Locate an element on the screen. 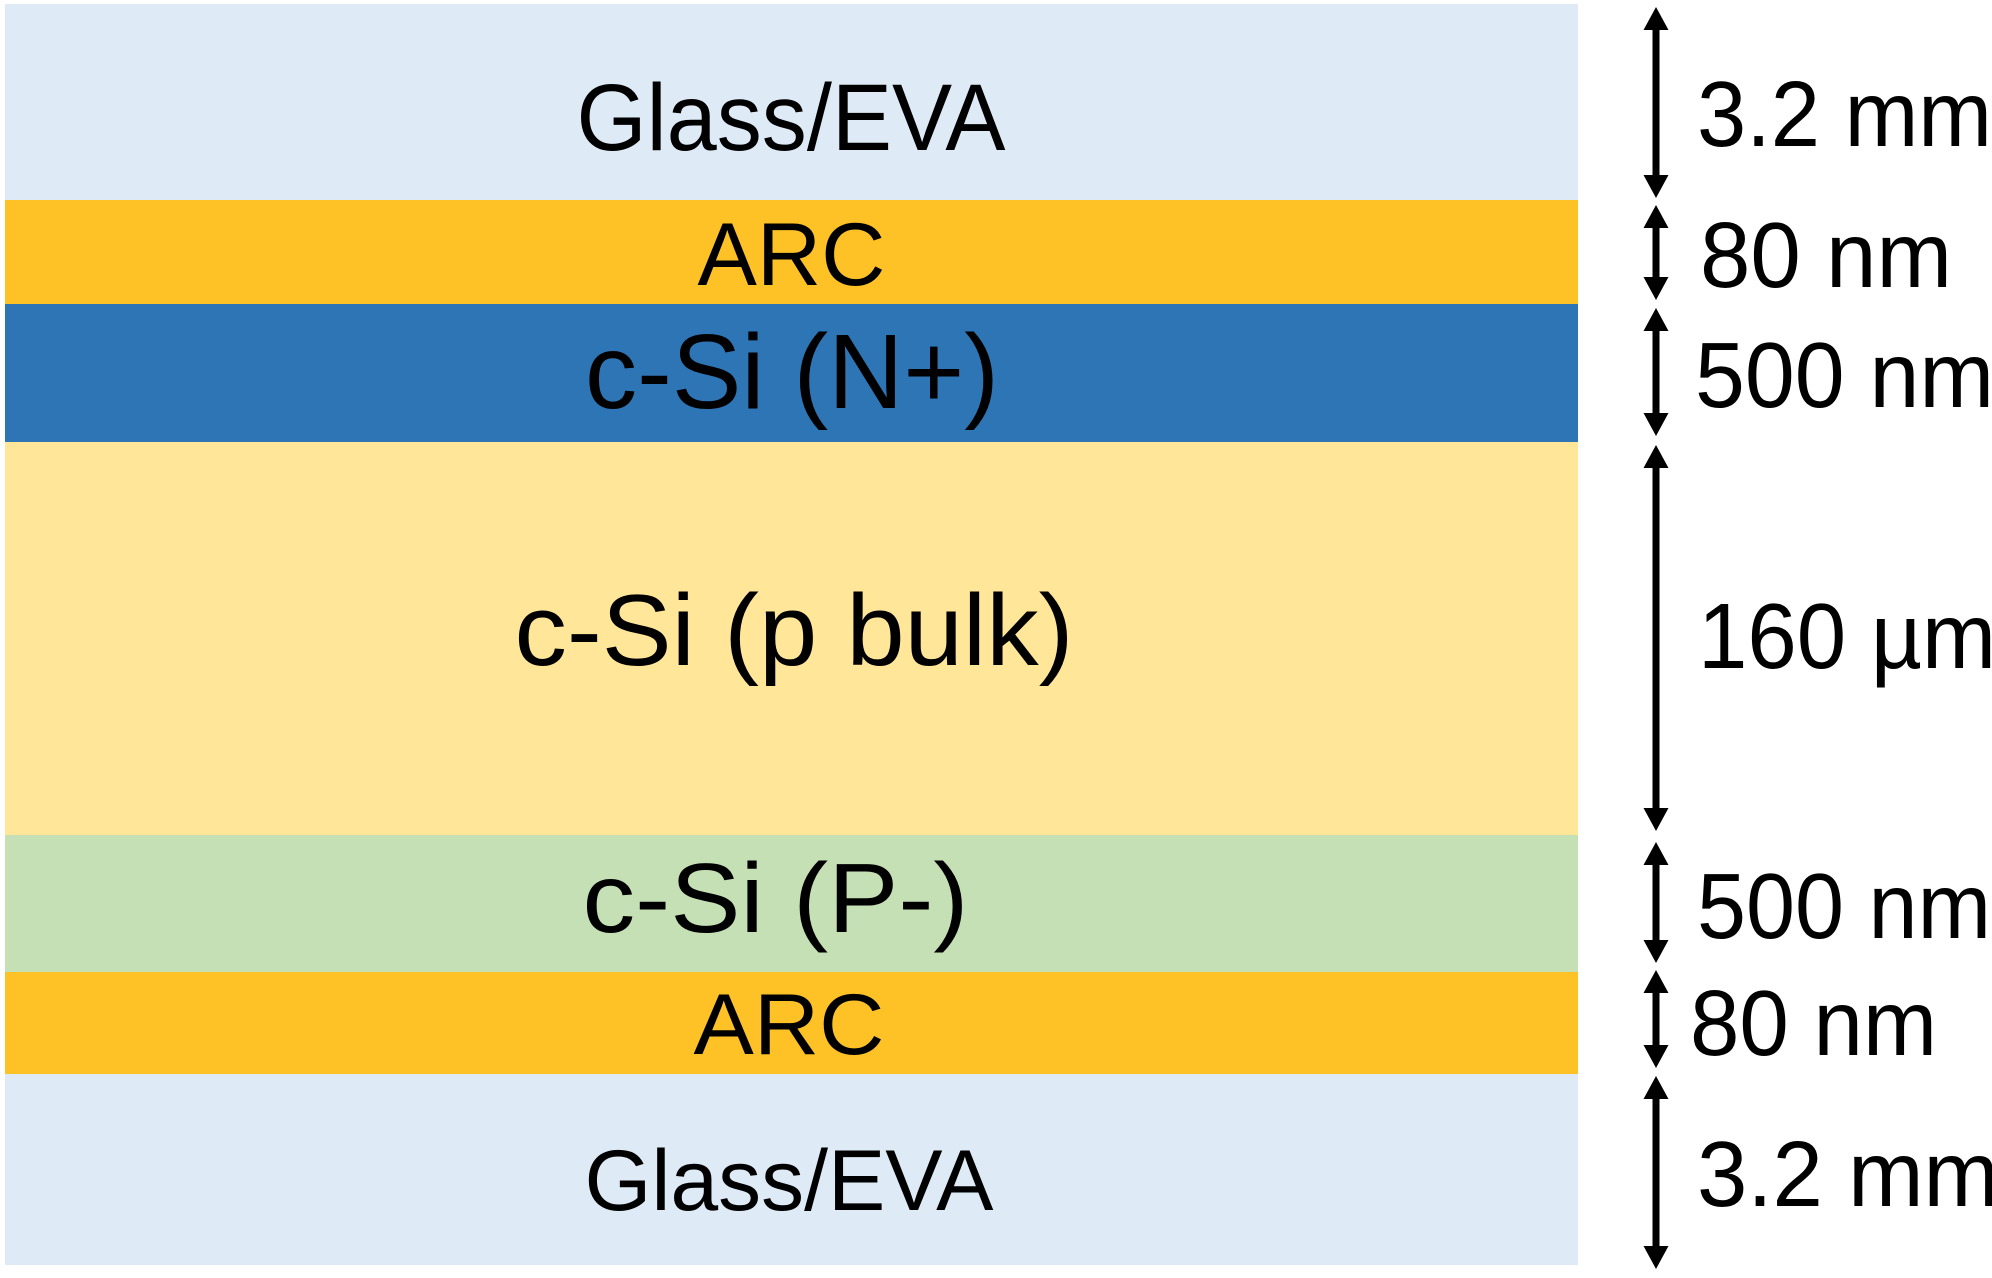 The height and width of the screenshot is (1278, 1992). svg-text: 160 µm is located at coordinates (1845, 636).